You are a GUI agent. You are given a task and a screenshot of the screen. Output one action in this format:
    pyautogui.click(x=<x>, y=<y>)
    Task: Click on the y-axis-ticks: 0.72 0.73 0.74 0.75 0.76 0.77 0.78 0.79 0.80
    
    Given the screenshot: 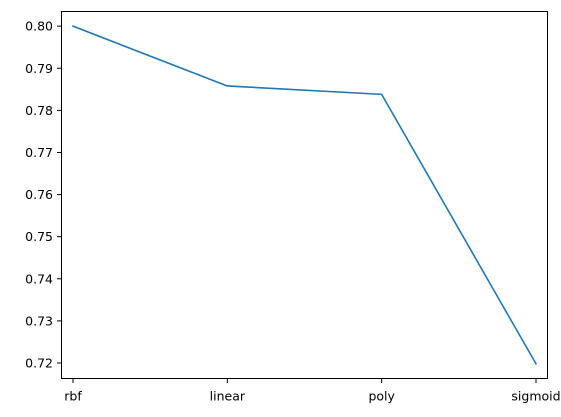 What is the action you would take?
    pyautogui.click(x=43, y=195)
    